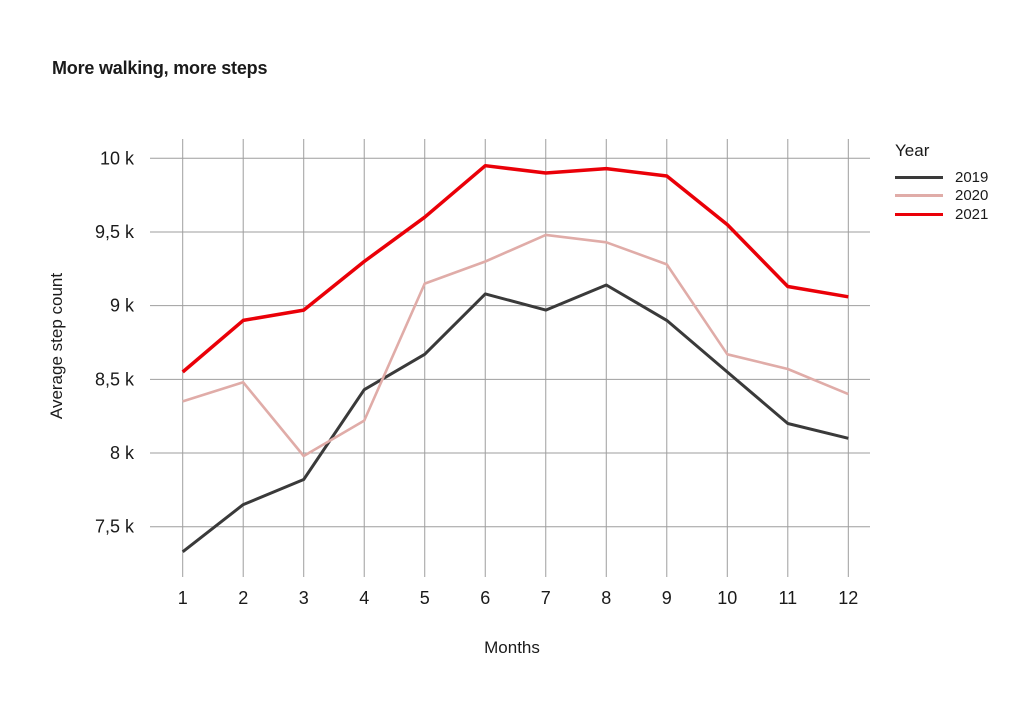 This screenshot has width=1024, height=722. Describe the element at coordinates (972, 177) in the screenshot. I see `legend-label: 2019` at that location.